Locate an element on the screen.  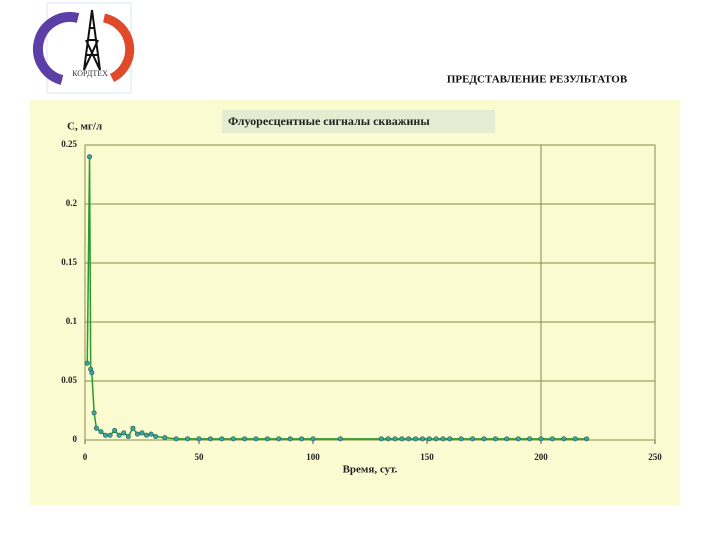
x-axis-label: Время, сут. is located at coordinates (370, 470).